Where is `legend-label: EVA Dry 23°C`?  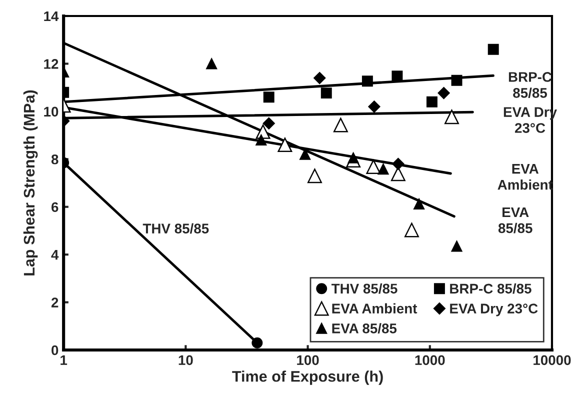 legend-label: EVA Dry 23°C is located at coordinates (494, 310).